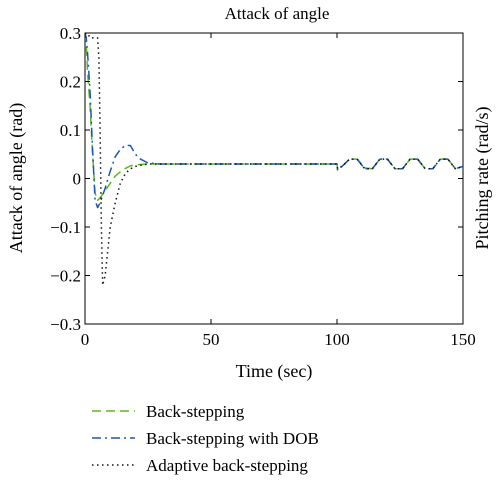 The width and height of the screenshot is (500, 483). What do you see at coordinates (70, 33) in the screenshot?
I see `y-tick-label: 0.3` at bounding box center [70, 33].